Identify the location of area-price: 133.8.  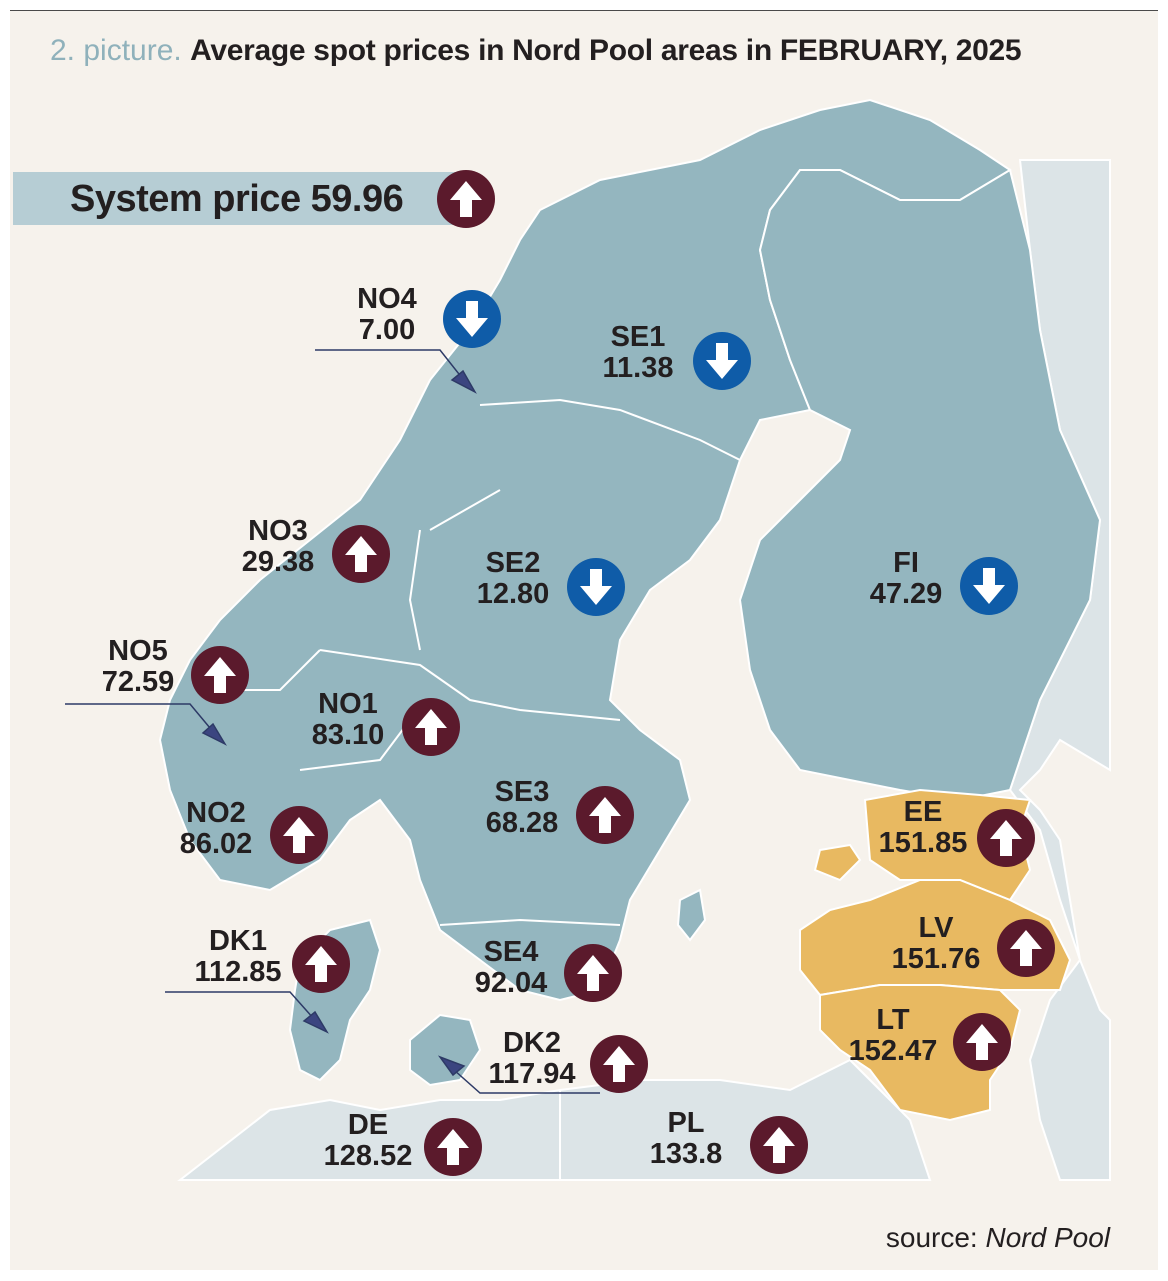
(686, 1154).